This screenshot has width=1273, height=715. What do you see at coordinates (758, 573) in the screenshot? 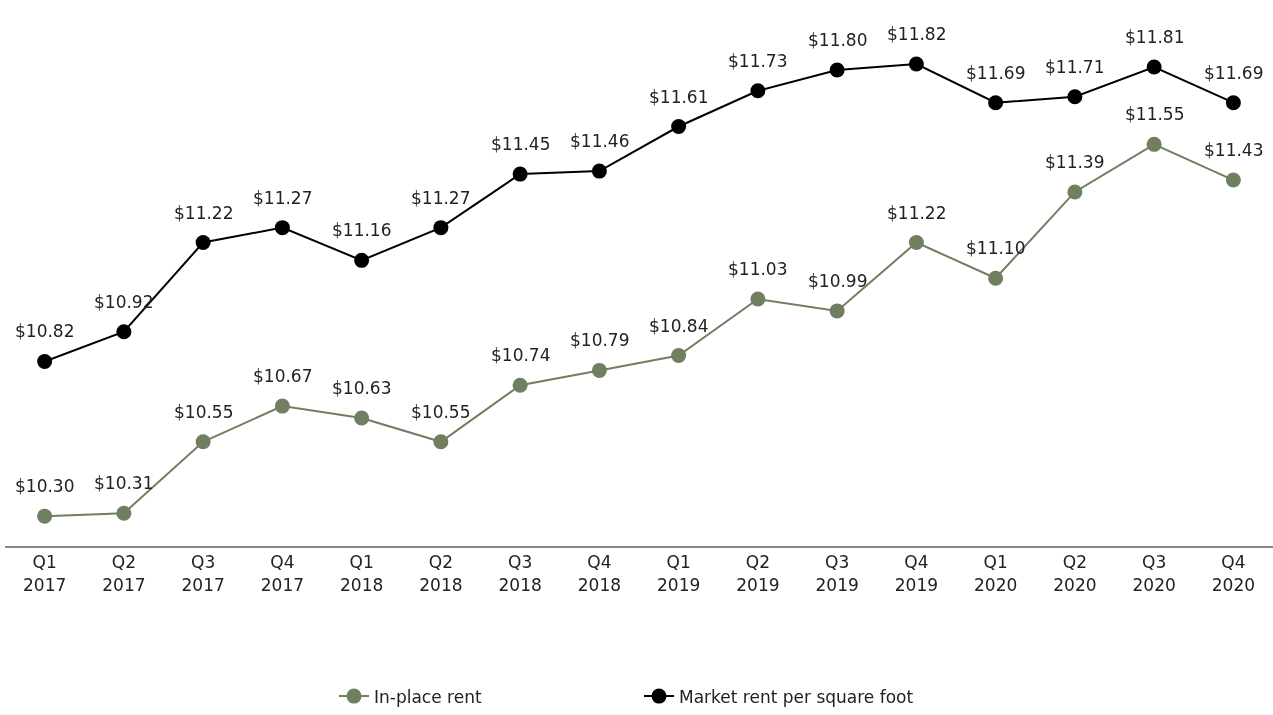
I see `x-tick-label: Q2 2019` at bounding box center [758, 573].